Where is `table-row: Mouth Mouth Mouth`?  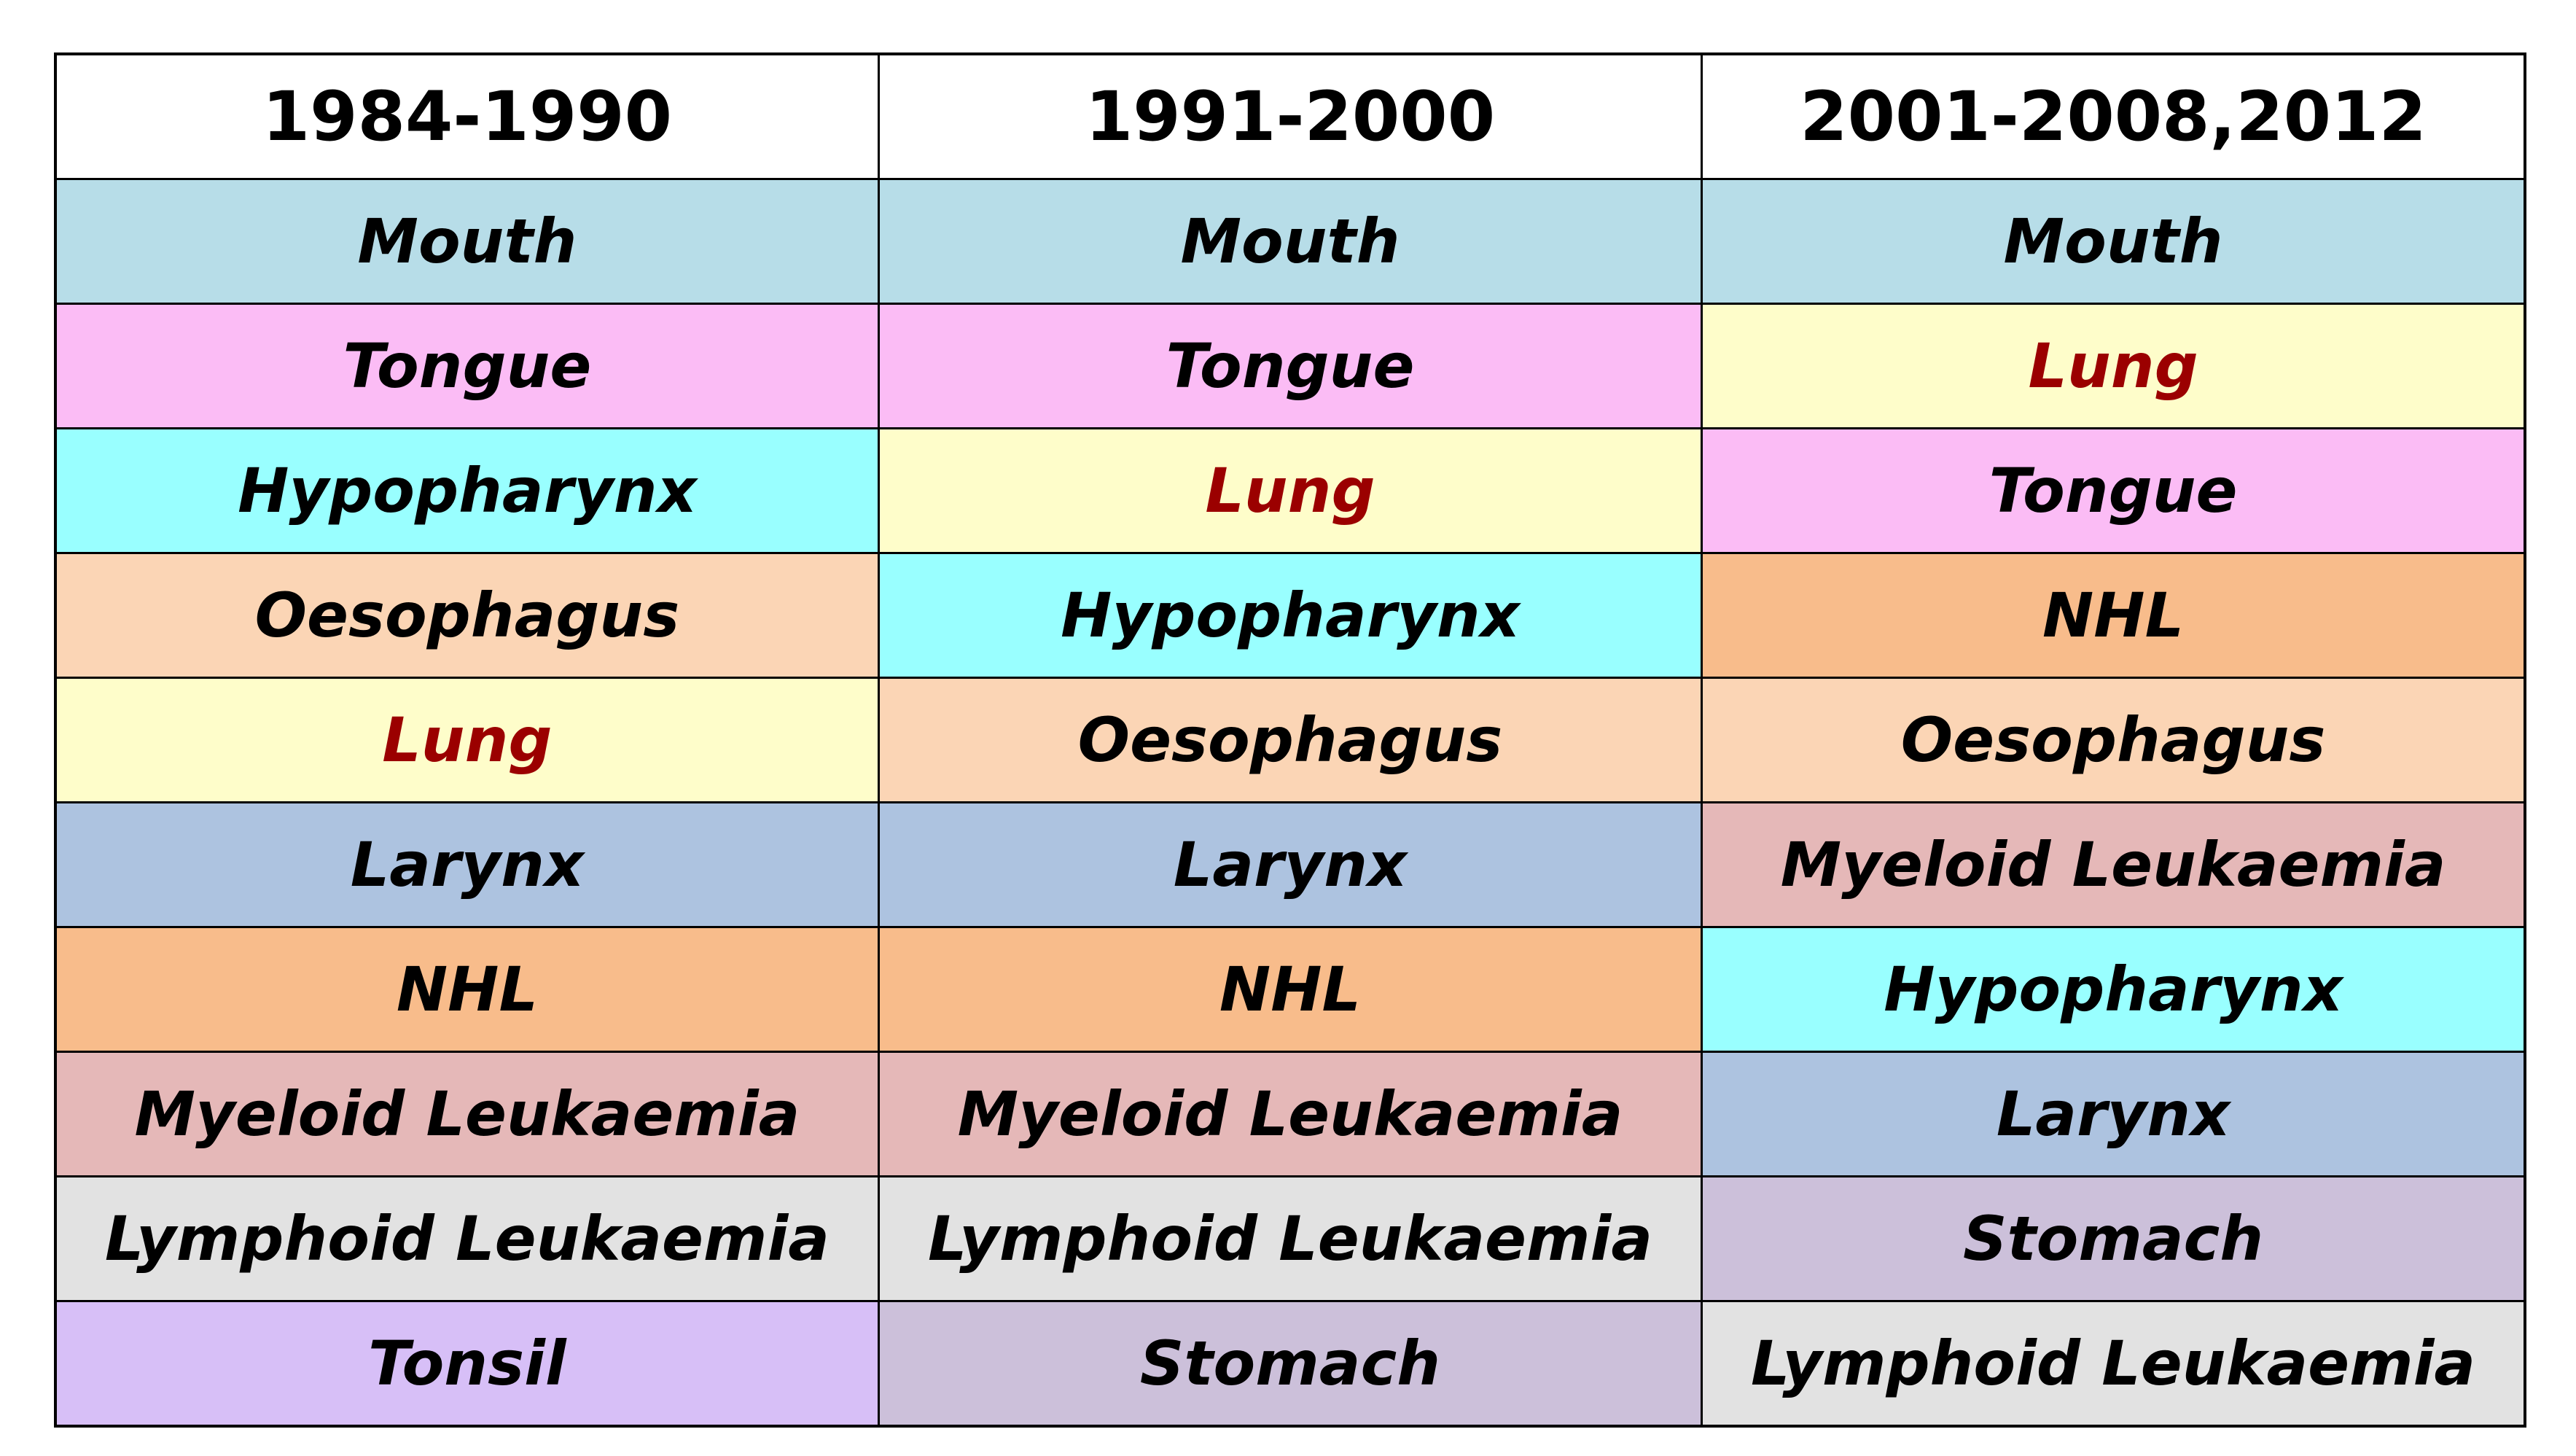 table-row: Mouth Mouth Mouth is located at coordinates (1290, 241).